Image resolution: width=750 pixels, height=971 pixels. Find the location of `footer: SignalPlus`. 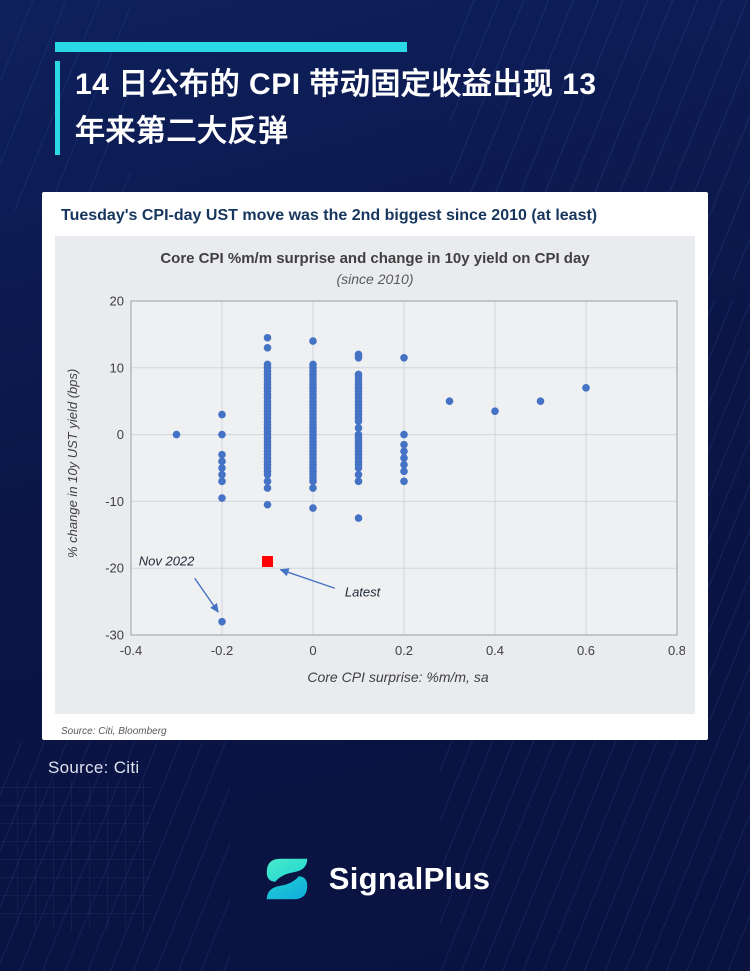

footer: SignalPlus is located at coordinates (375, 879).